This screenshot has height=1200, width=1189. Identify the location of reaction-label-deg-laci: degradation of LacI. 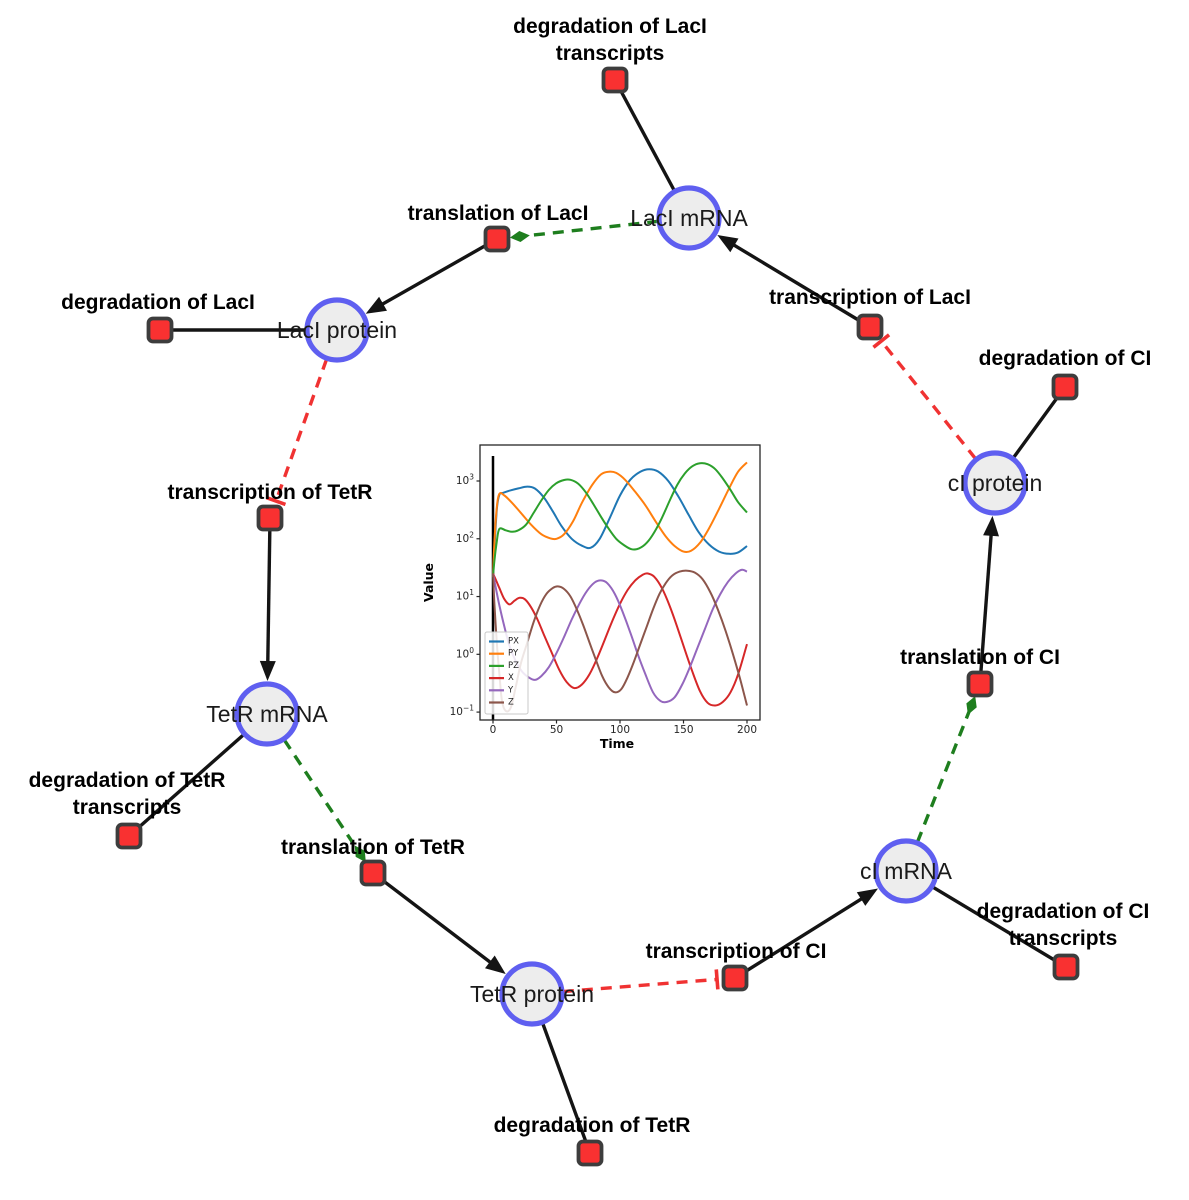
(158, 302).